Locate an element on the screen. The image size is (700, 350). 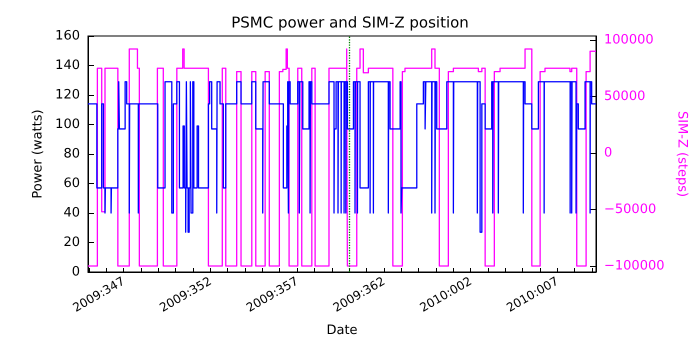
y2-tick-label: 0 is located at coordinates (608, 152).